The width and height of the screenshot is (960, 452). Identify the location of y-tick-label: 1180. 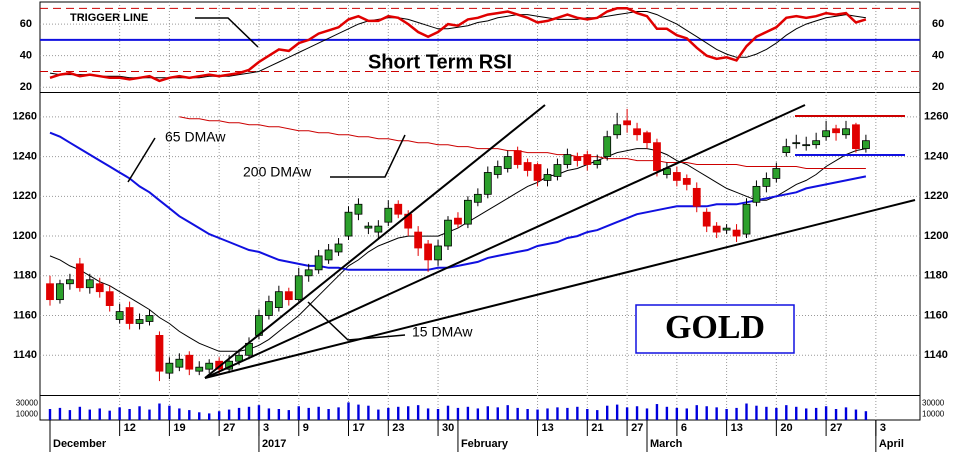
(936, 276).